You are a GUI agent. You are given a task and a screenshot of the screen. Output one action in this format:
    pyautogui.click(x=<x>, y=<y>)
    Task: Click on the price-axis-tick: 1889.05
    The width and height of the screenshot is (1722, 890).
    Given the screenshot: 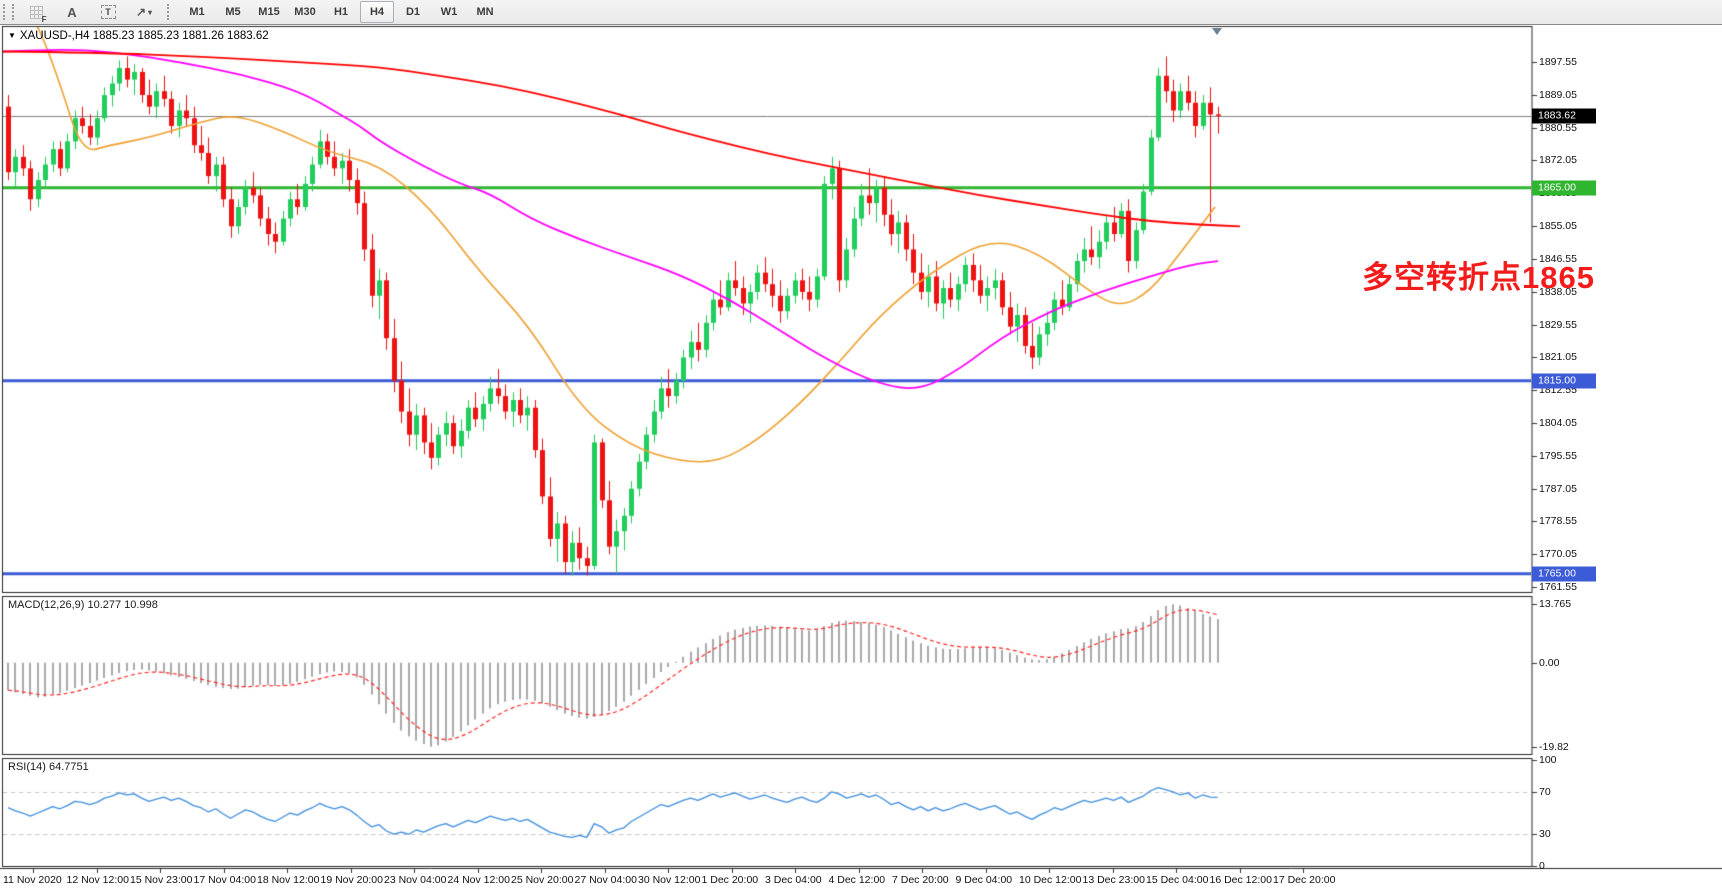 What is the action you would take?
    pyautogui.click(x=1558, y=94)
    